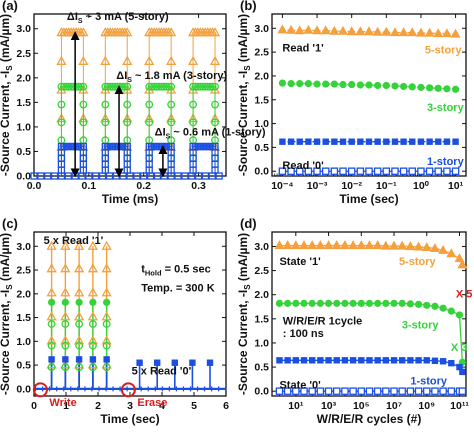  What do you see at coordinates (143, 186) in the screenshot?
I see `x-tick-label: 0.2` at bounding box center [143, 186].